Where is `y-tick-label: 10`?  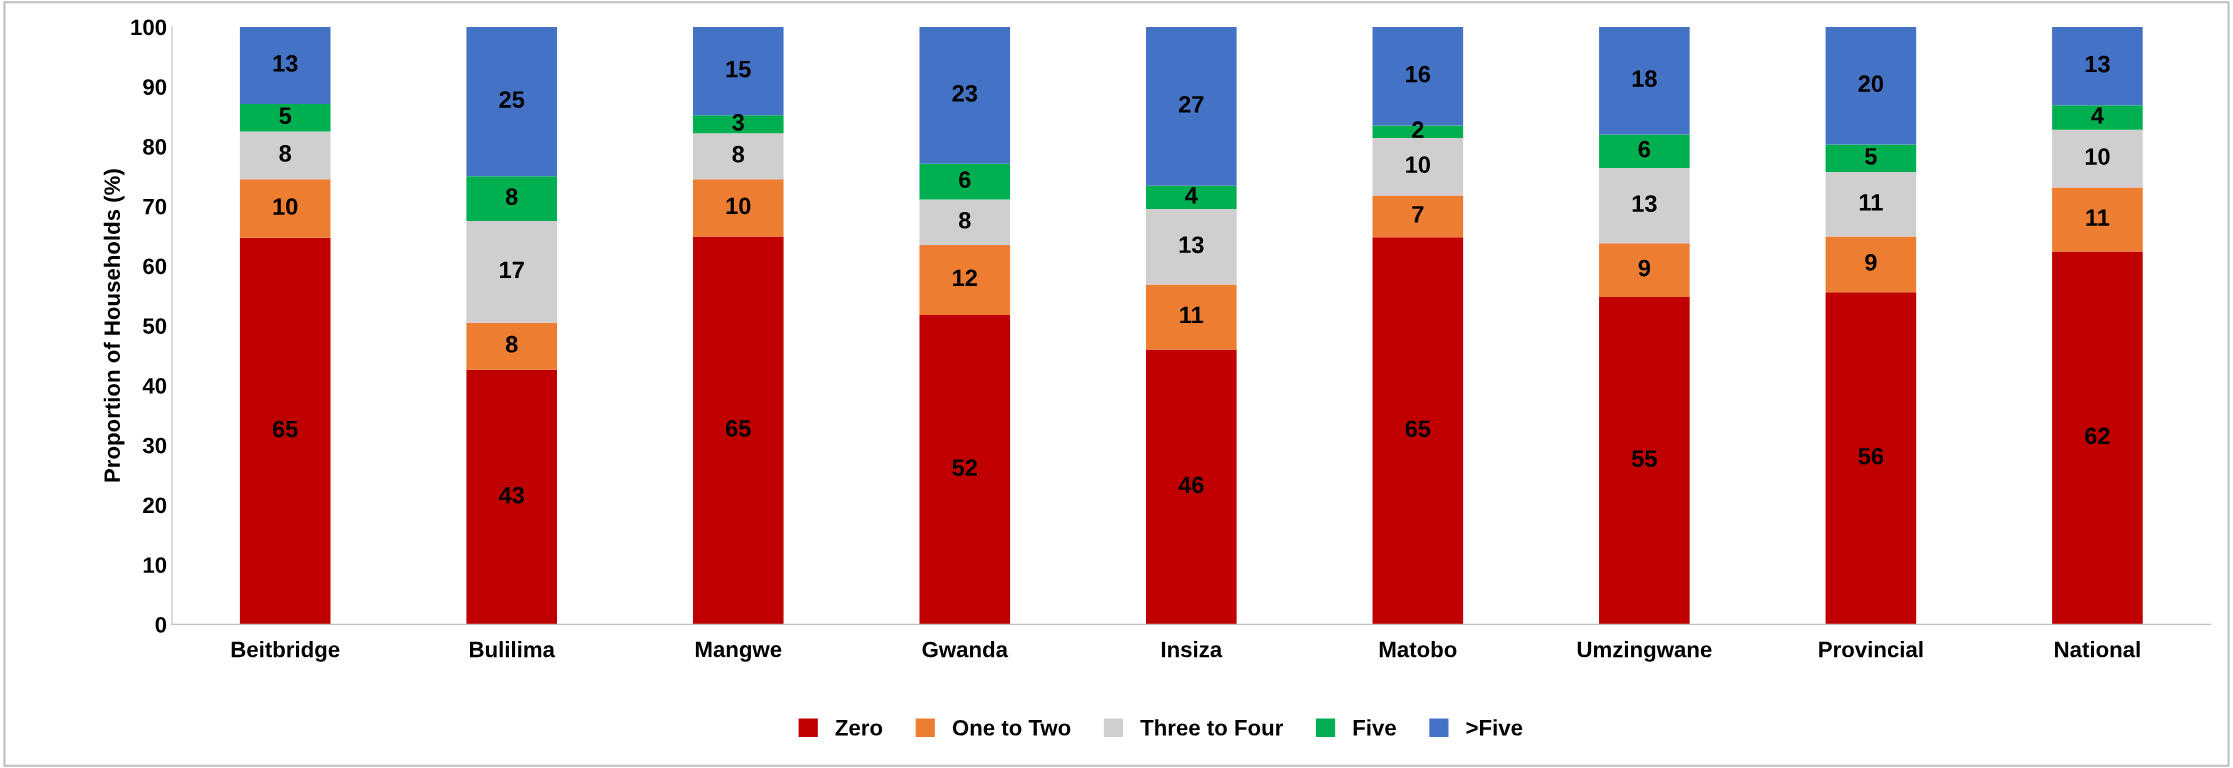 y-tick-label: 10 is located at coordinates (155, 565).